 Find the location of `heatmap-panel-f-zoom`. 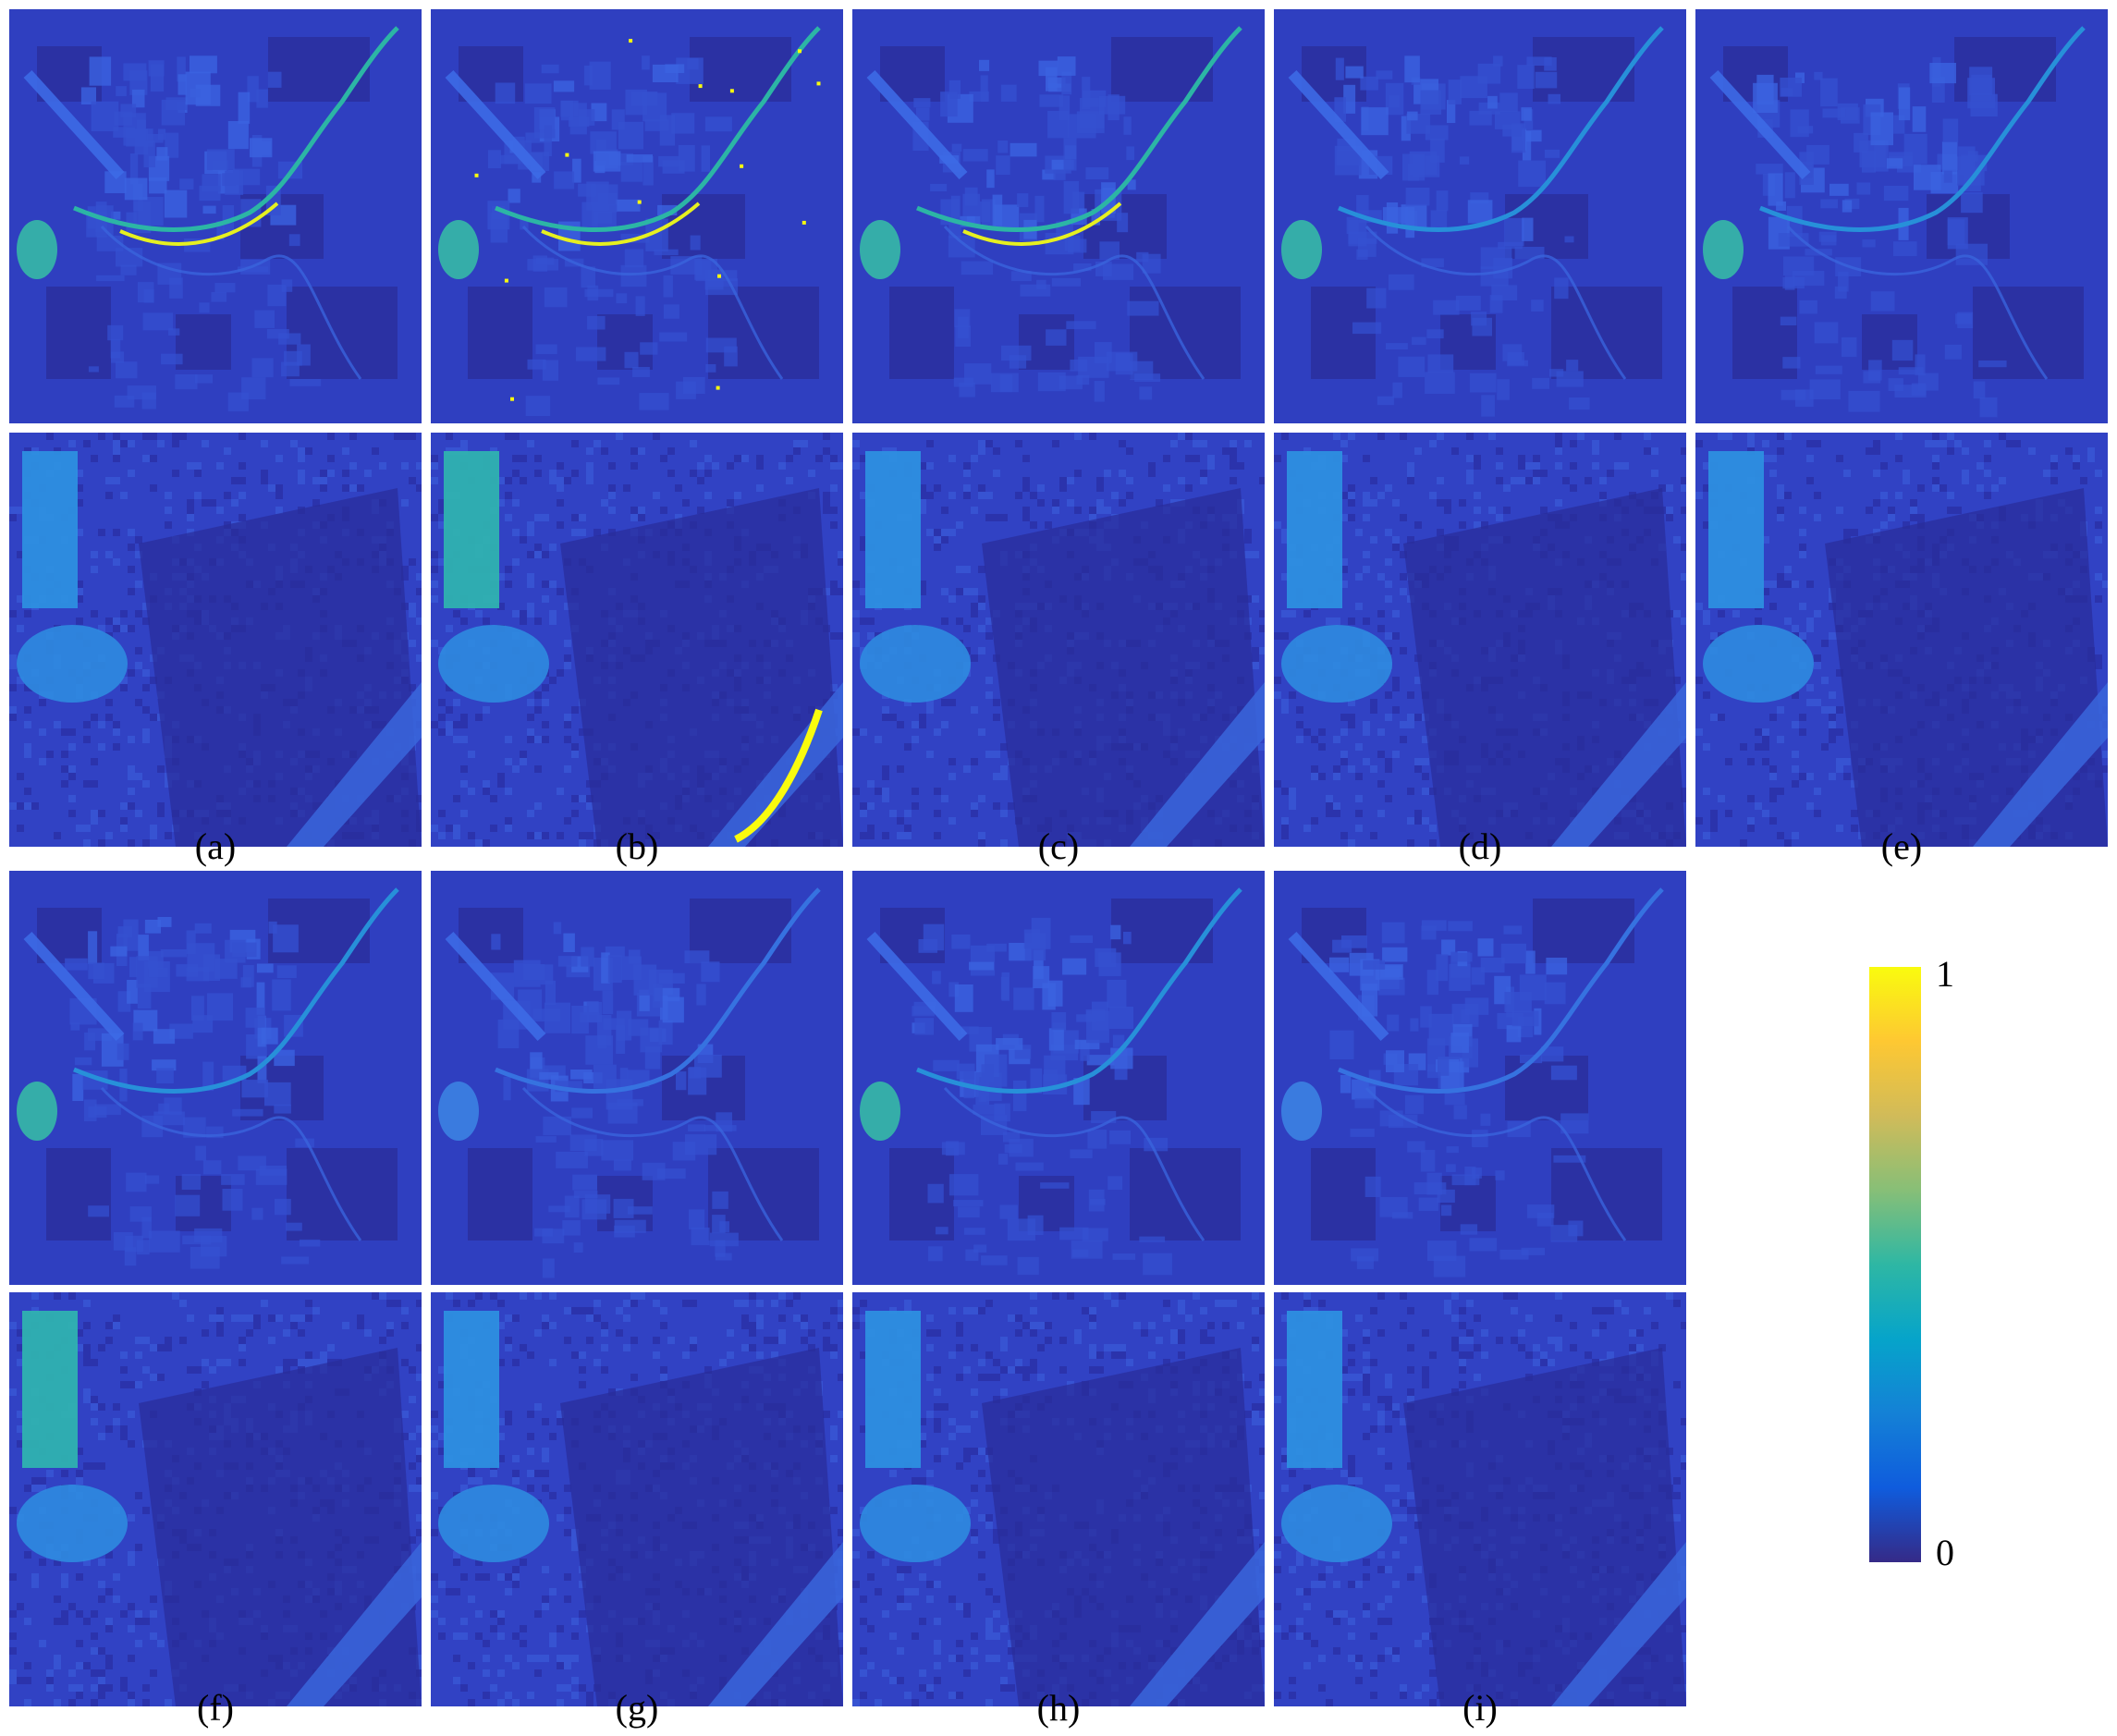

heatmap-panel-f-zoom is located at coordinates (215, 1499).